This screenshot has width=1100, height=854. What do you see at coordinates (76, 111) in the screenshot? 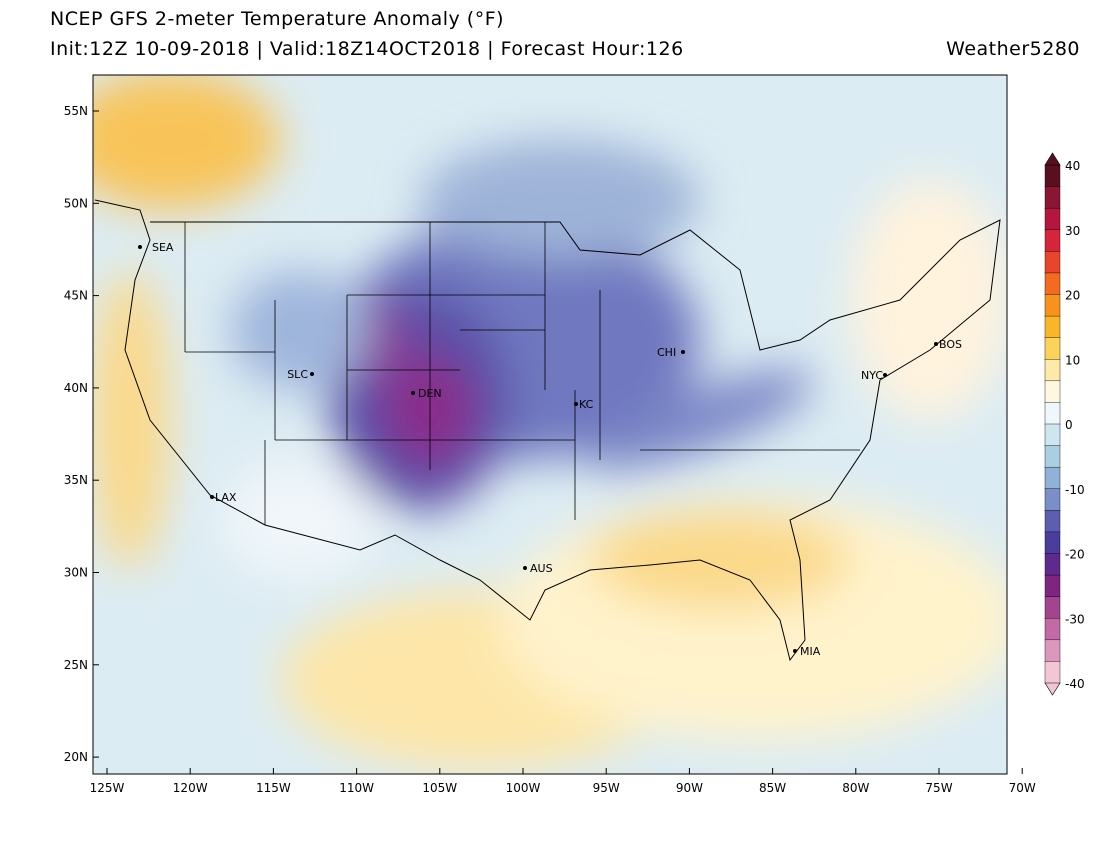
I see `lat-label: 55N` at bounding box center [76, 111].